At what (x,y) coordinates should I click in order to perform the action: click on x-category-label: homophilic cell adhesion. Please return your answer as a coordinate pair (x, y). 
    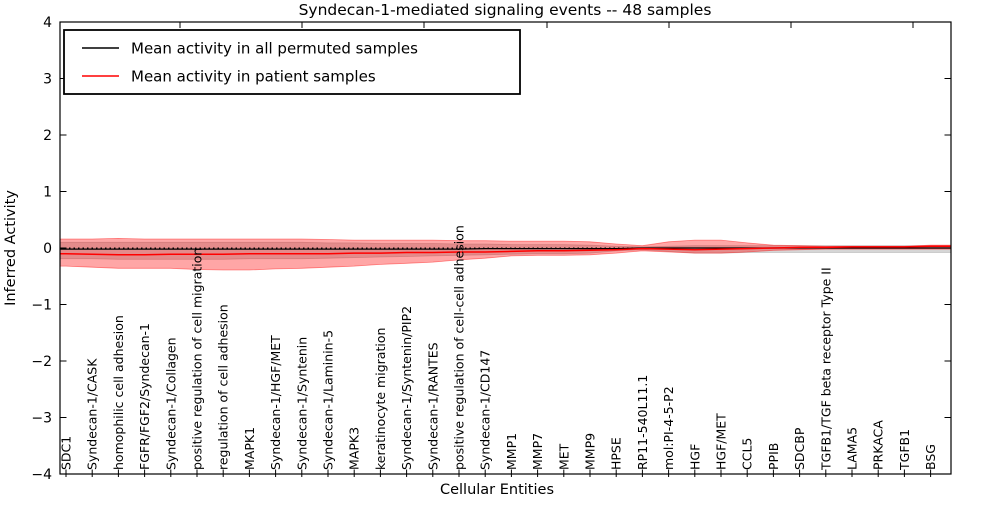
    Looking at the image, I should click on (118, 392).